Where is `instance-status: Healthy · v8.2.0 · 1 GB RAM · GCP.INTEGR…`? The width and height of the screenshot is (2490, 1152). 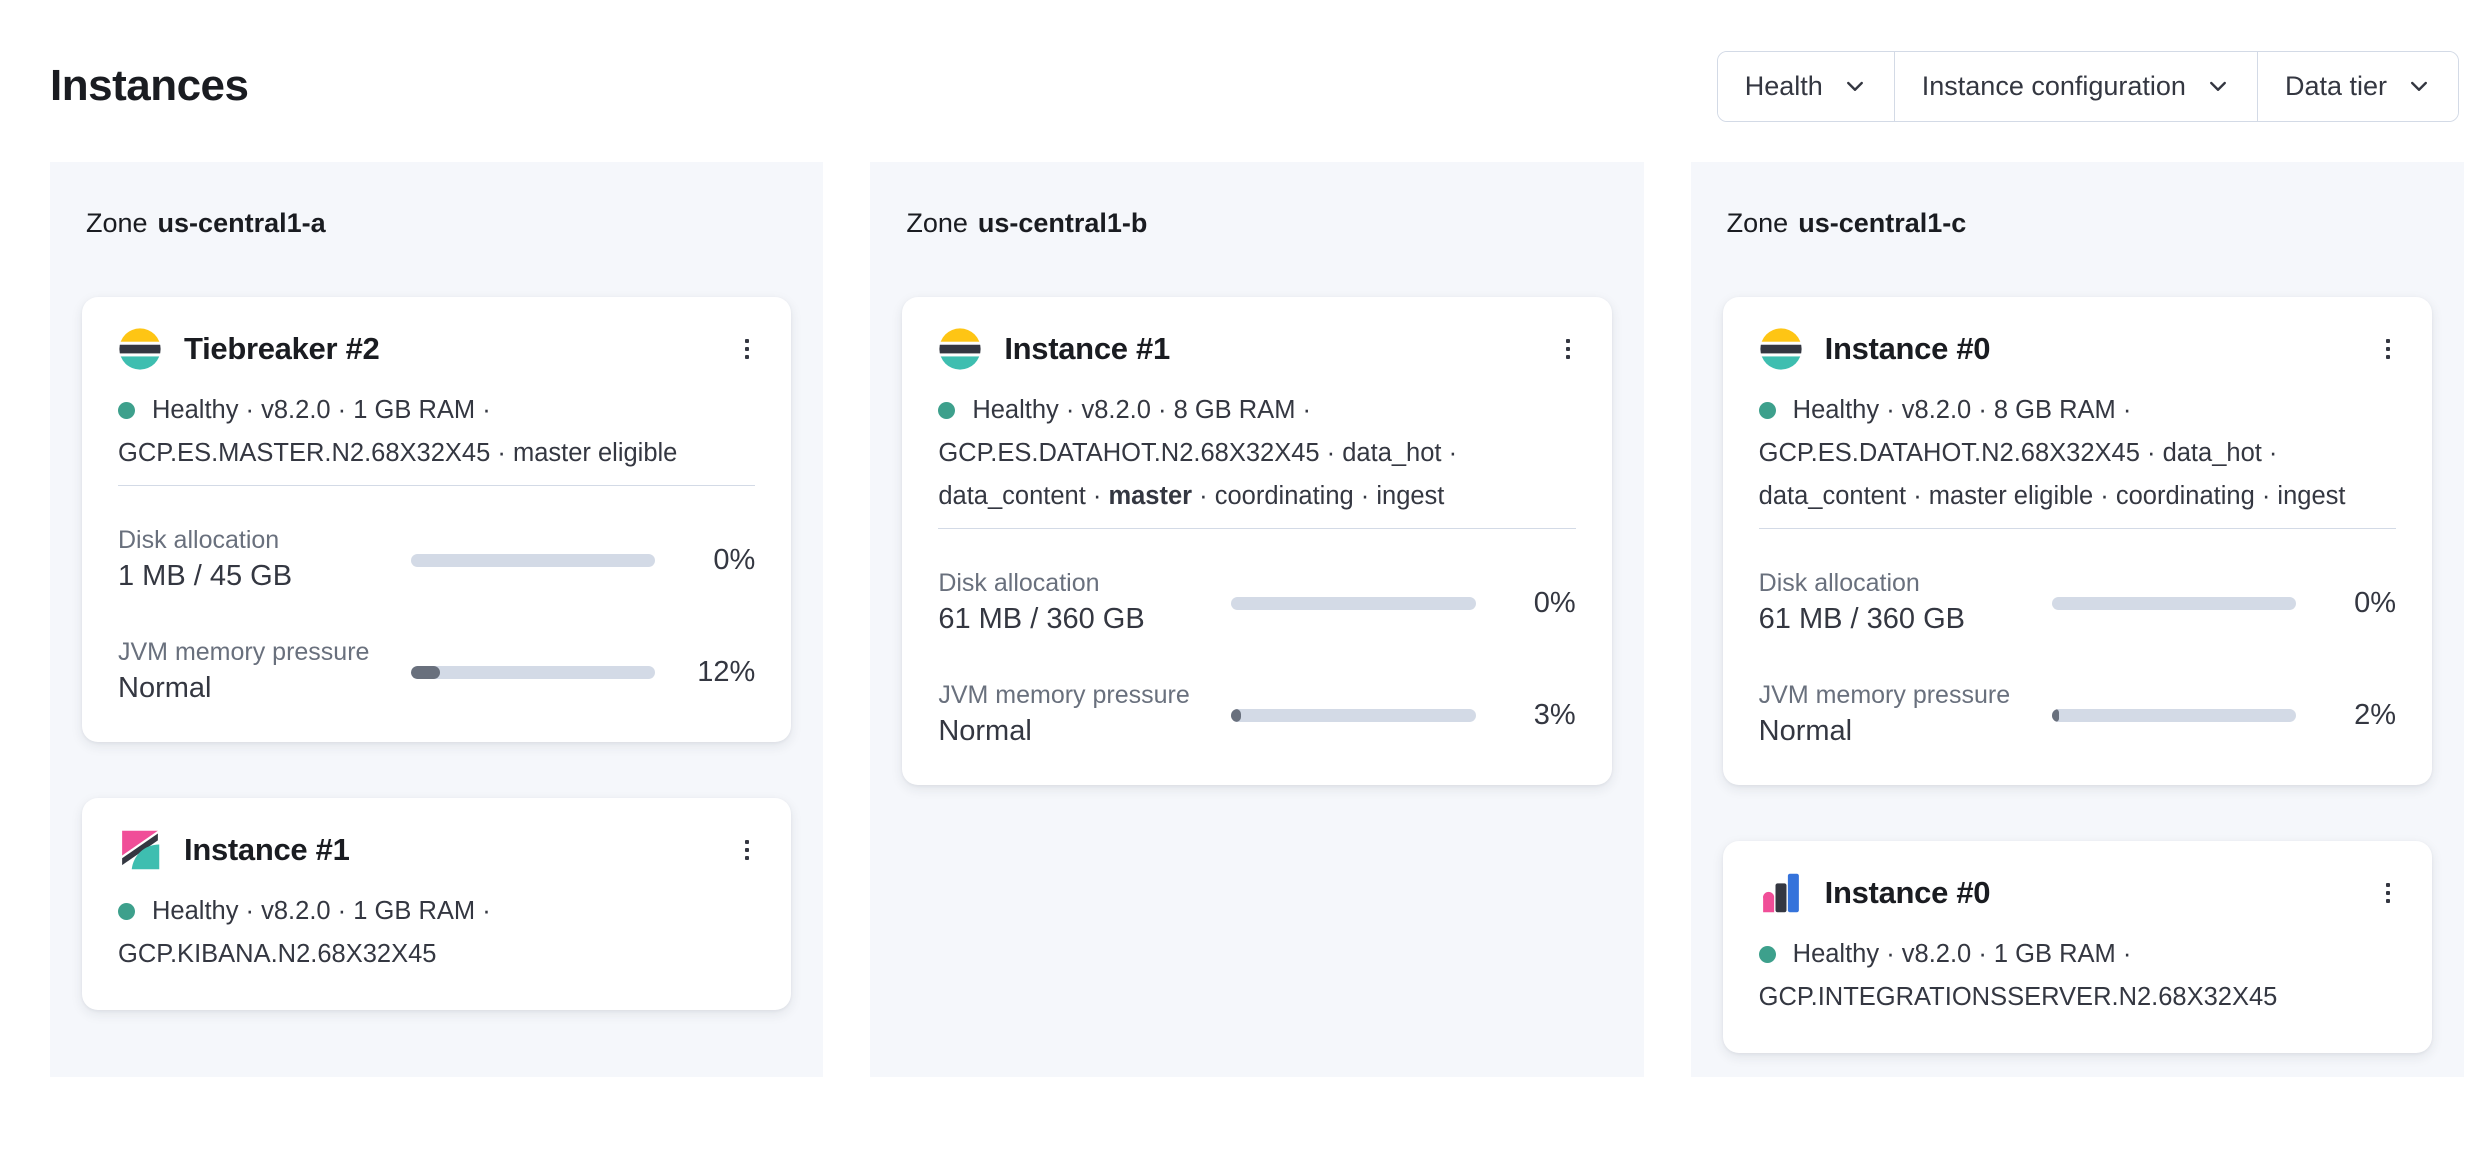 instance-status: Healthy · v8.2.0 · 1 GB RAM · GCP.INTEGR… is located at coordinates (2077, 976).